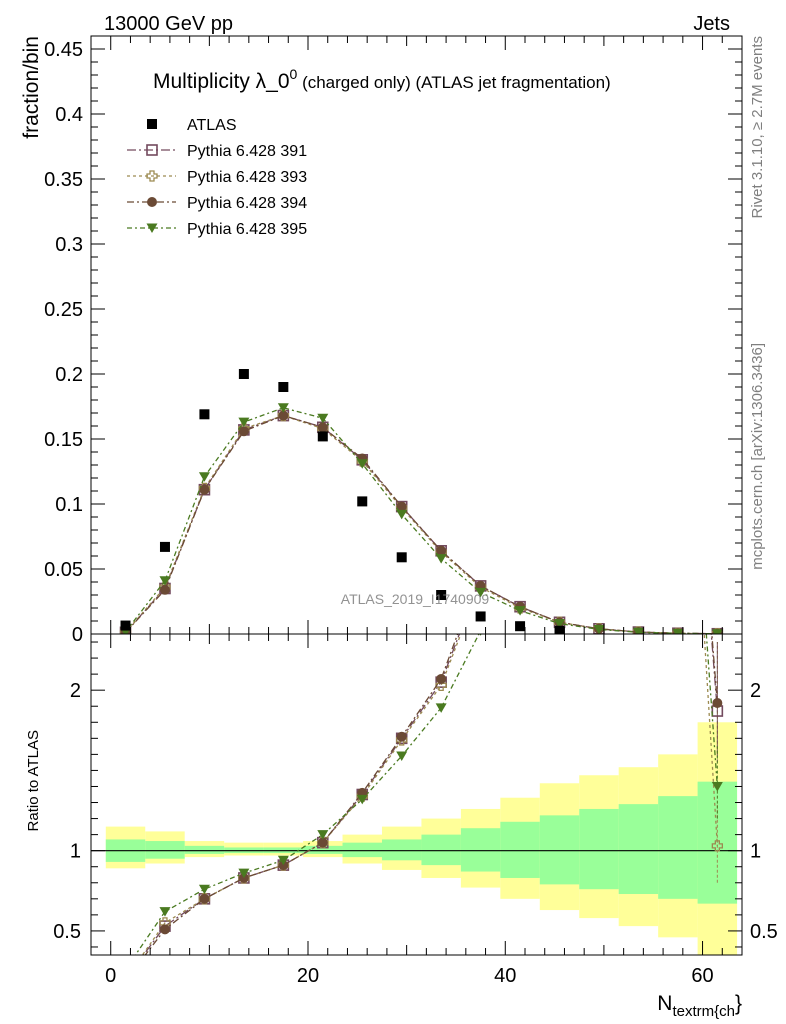  What do you see at coordinates (308, 976) in the screenshot?
I see `x-tick-label: 20` at bounding box center [308, 976].